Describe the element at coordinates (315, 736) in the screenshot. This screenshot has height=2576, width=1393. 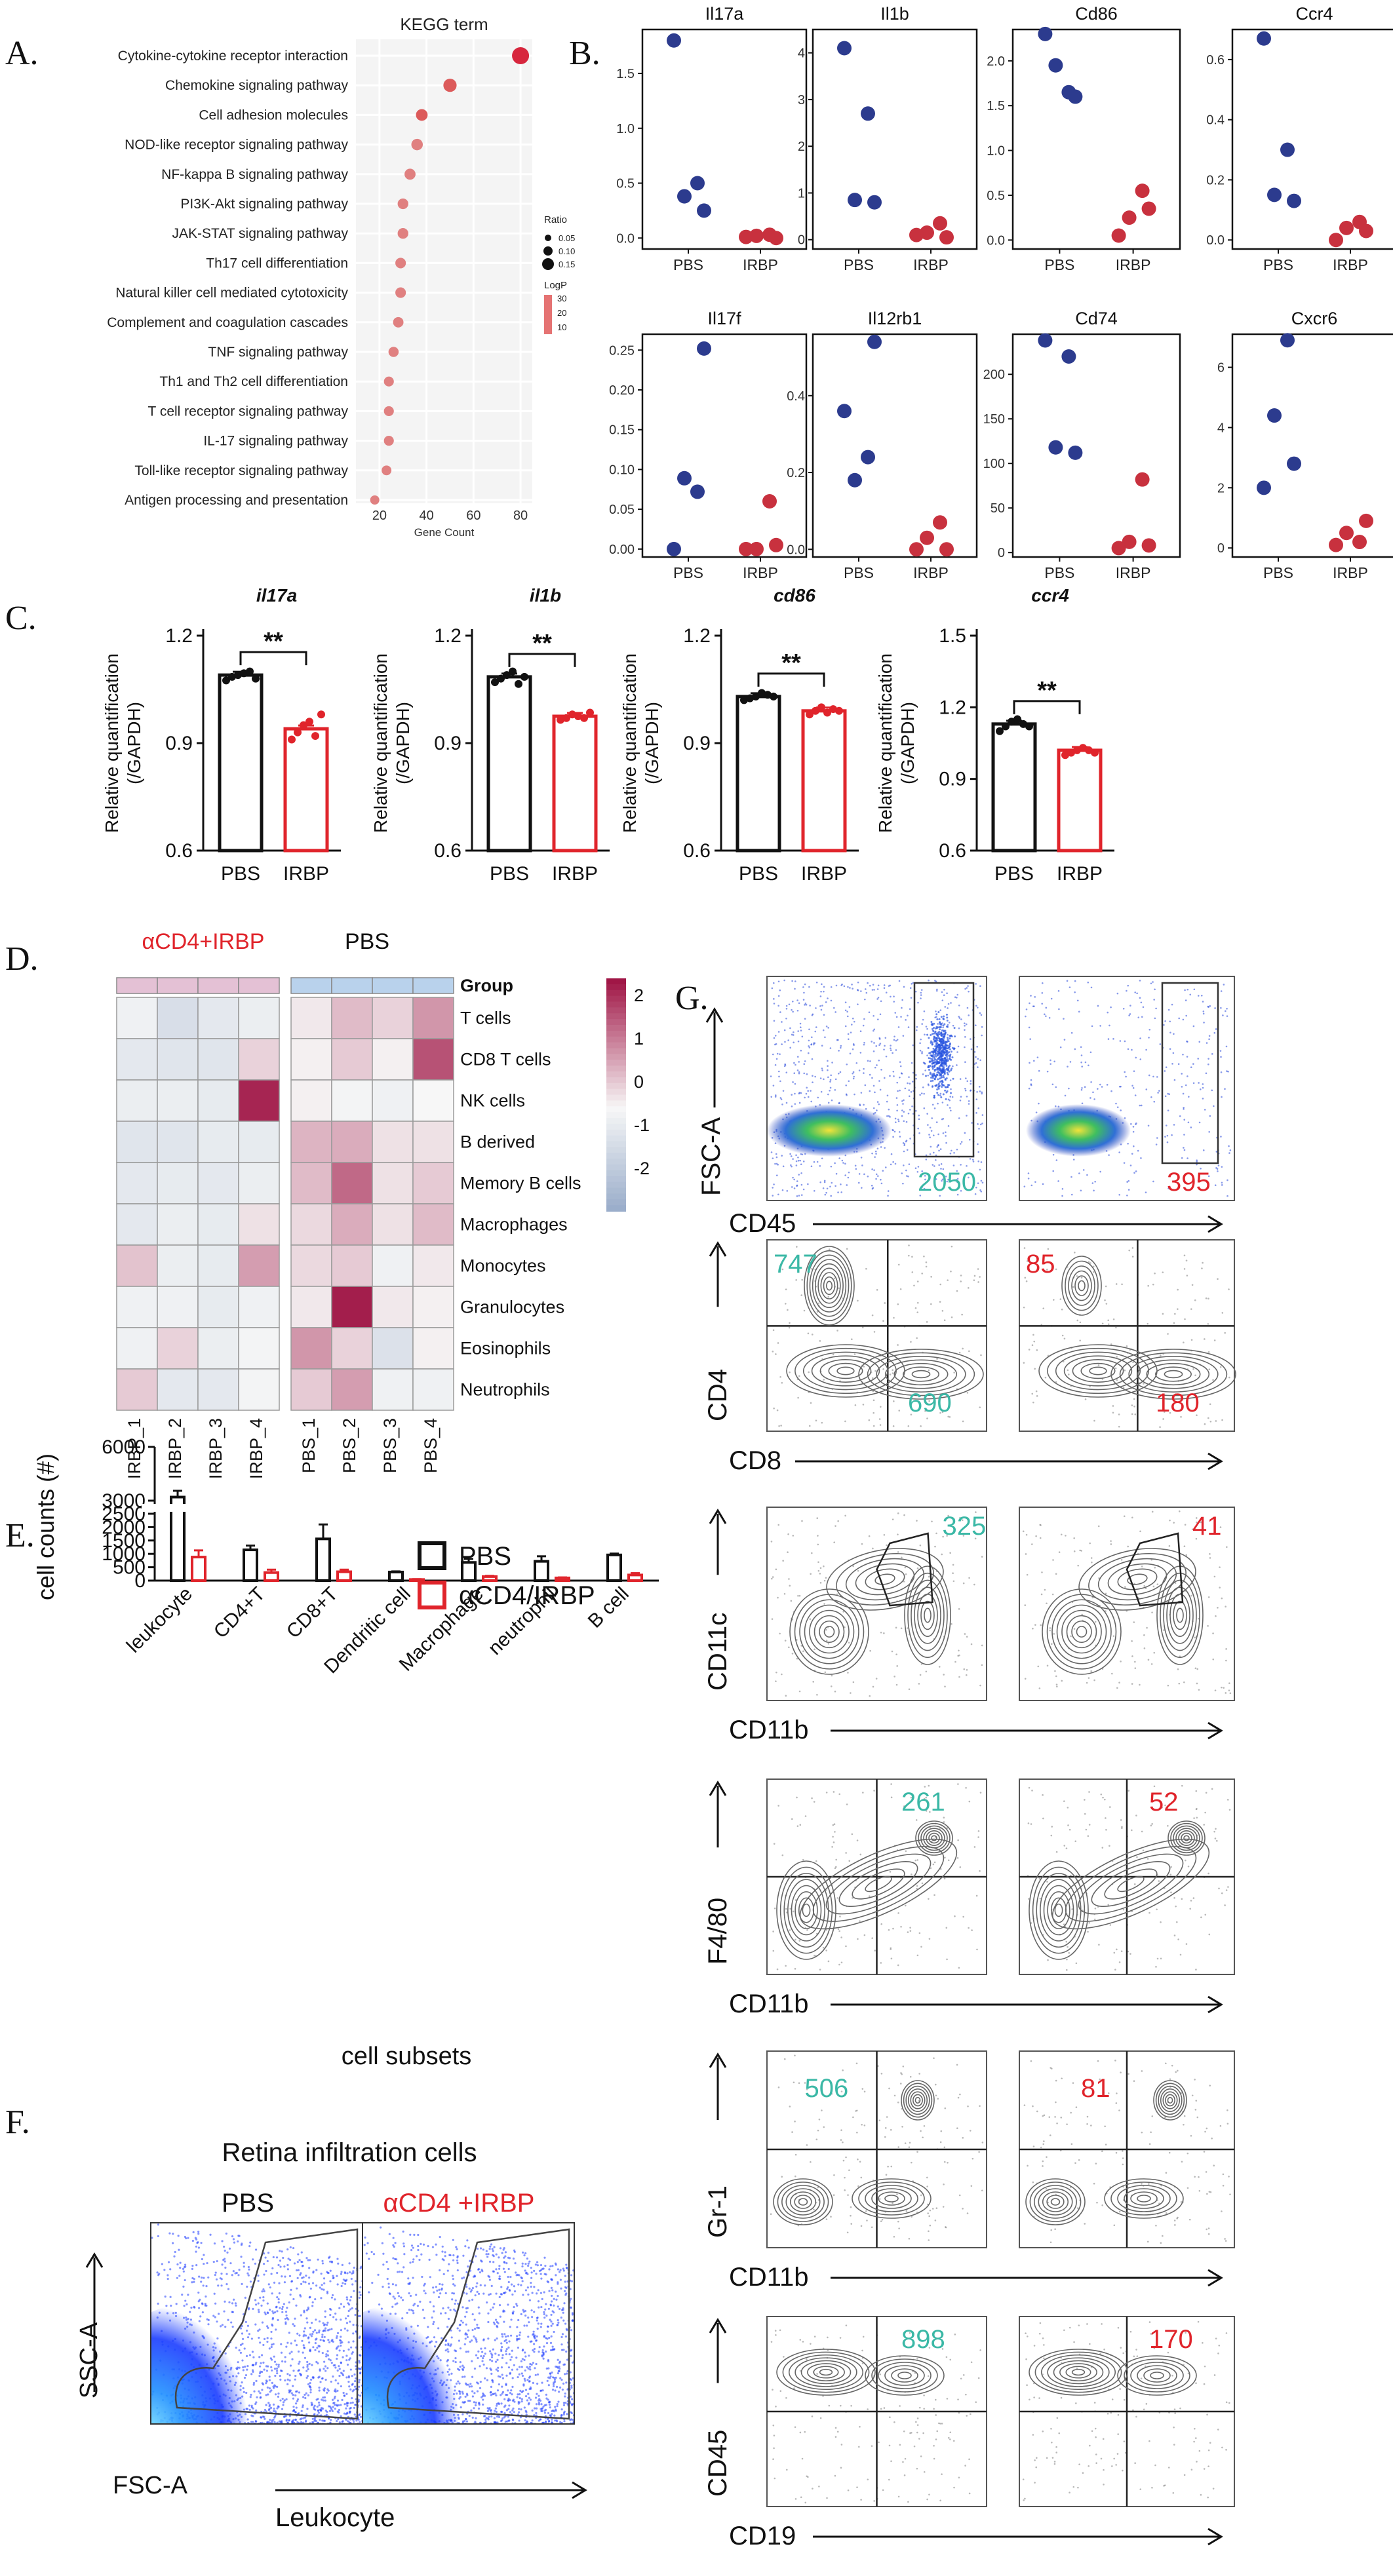
I see `replicate-dot` at that location.